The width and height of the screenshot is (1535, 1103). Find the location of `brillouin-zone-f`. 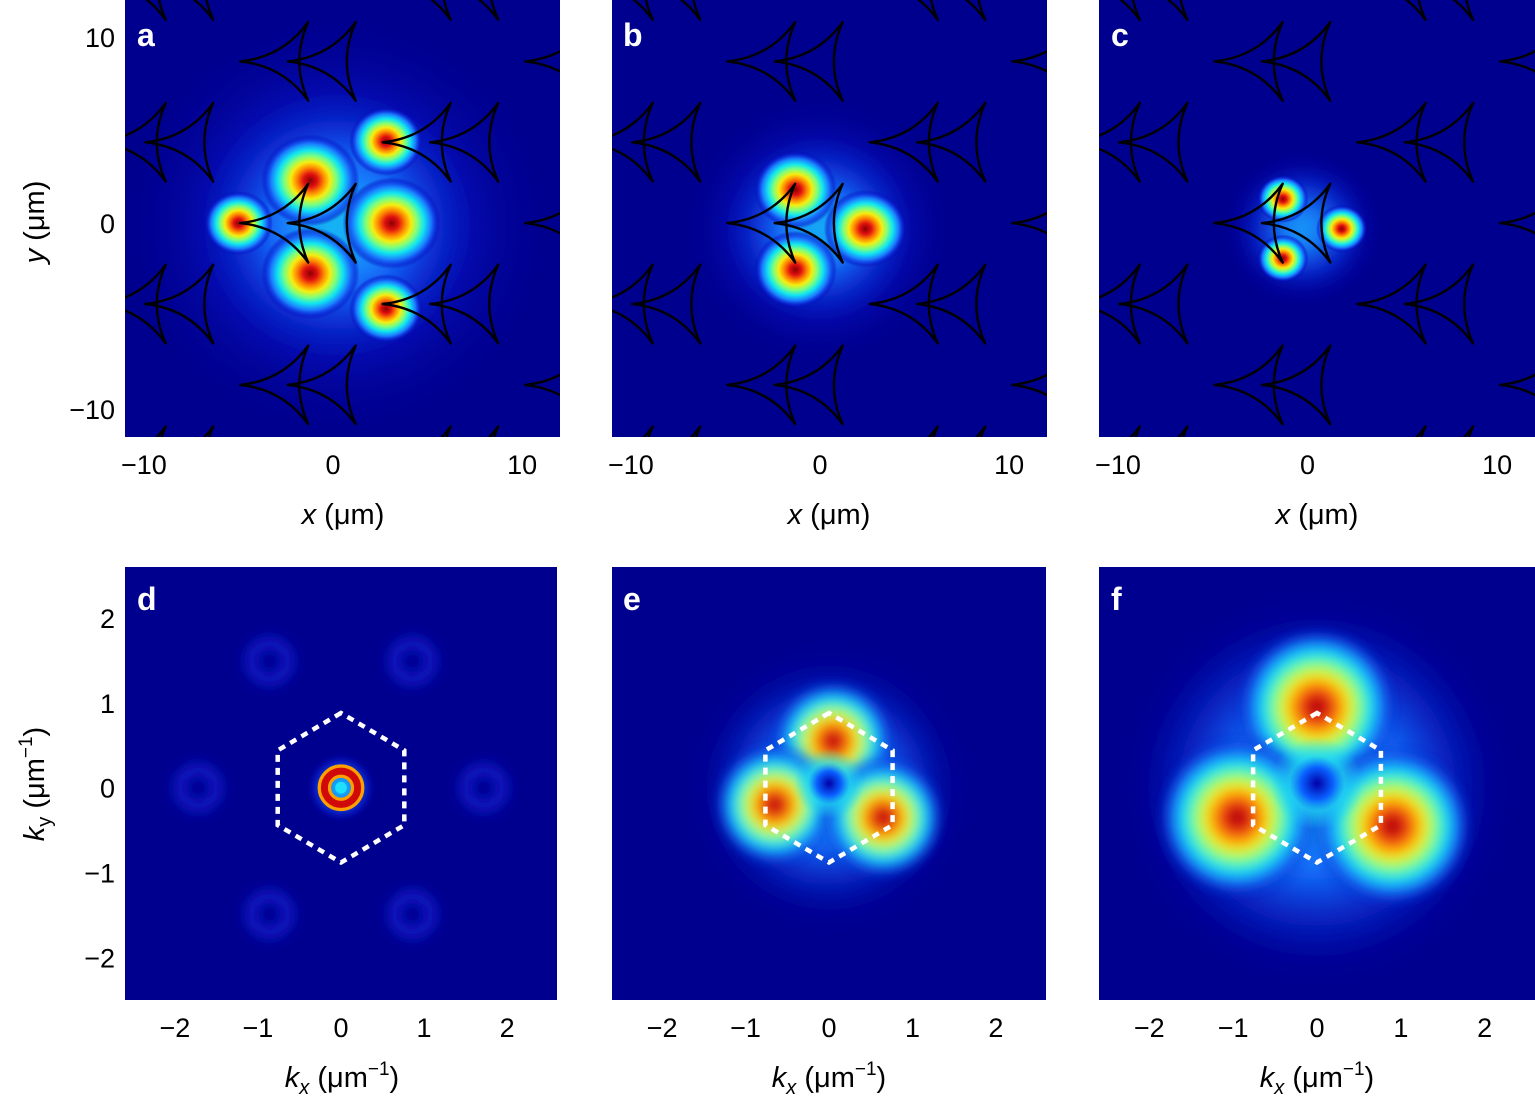

brillouin-zone-f is located at coordinates (1317, 788).